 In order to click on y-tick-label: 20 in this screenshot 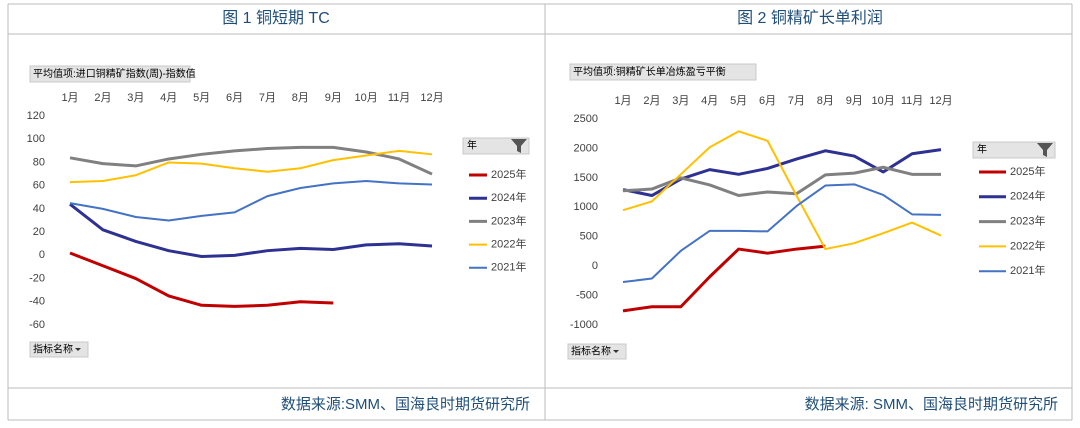, I will do `click(39, 232)`.